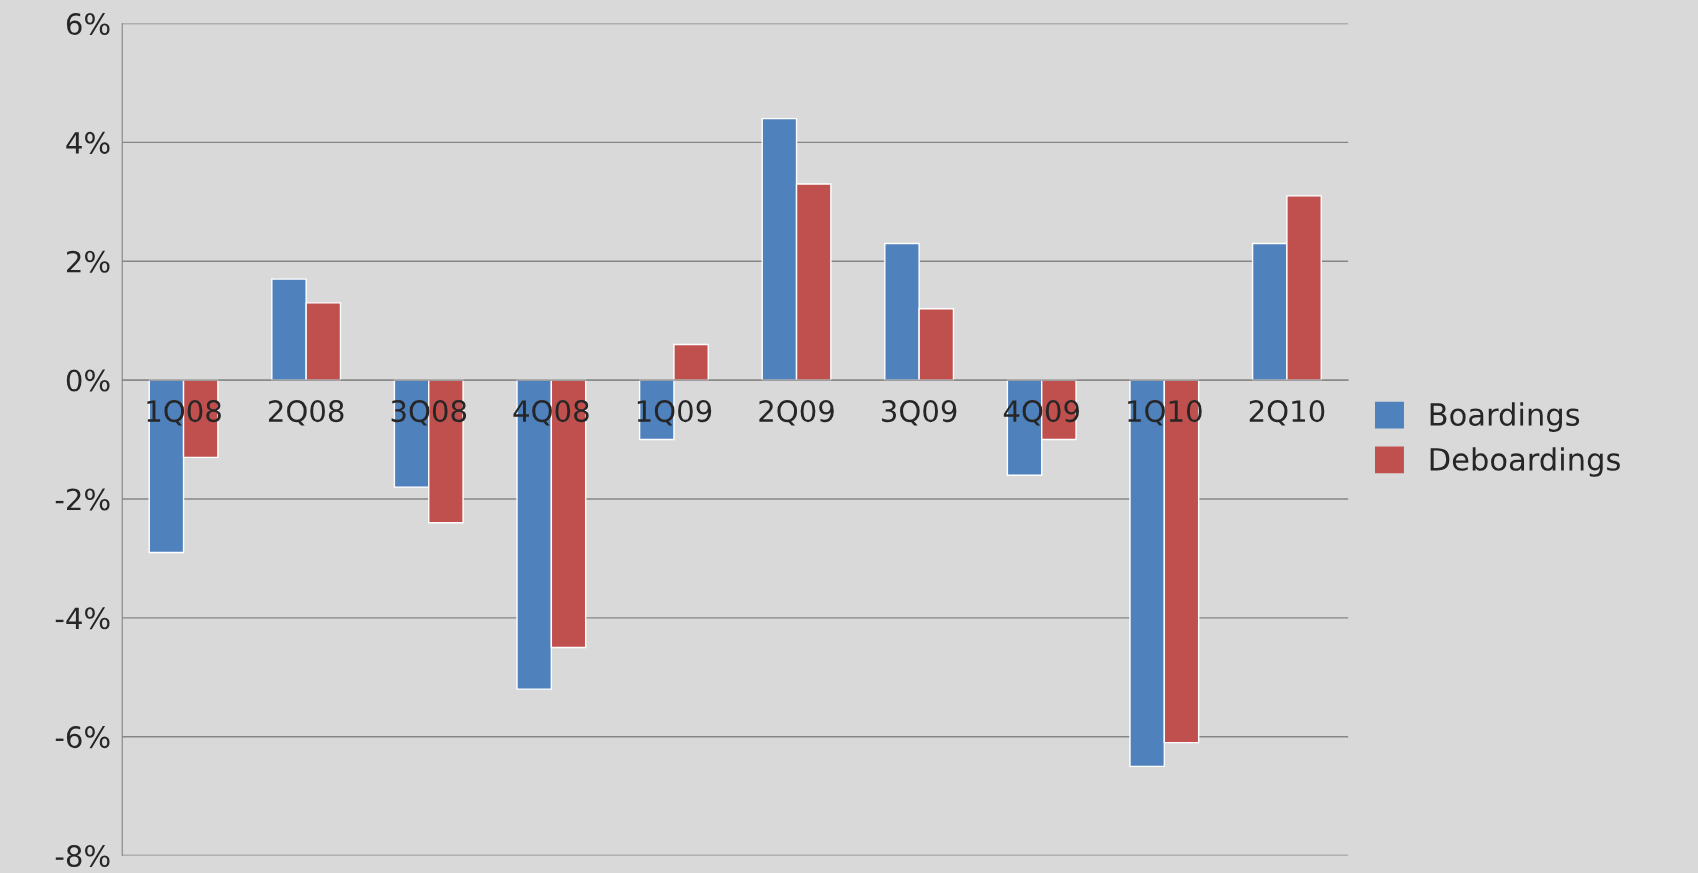  What do you see at coordinates (88, 261) in the screenshot?
I see `y-tick-label: 2%` at bounding box center [88, 261].